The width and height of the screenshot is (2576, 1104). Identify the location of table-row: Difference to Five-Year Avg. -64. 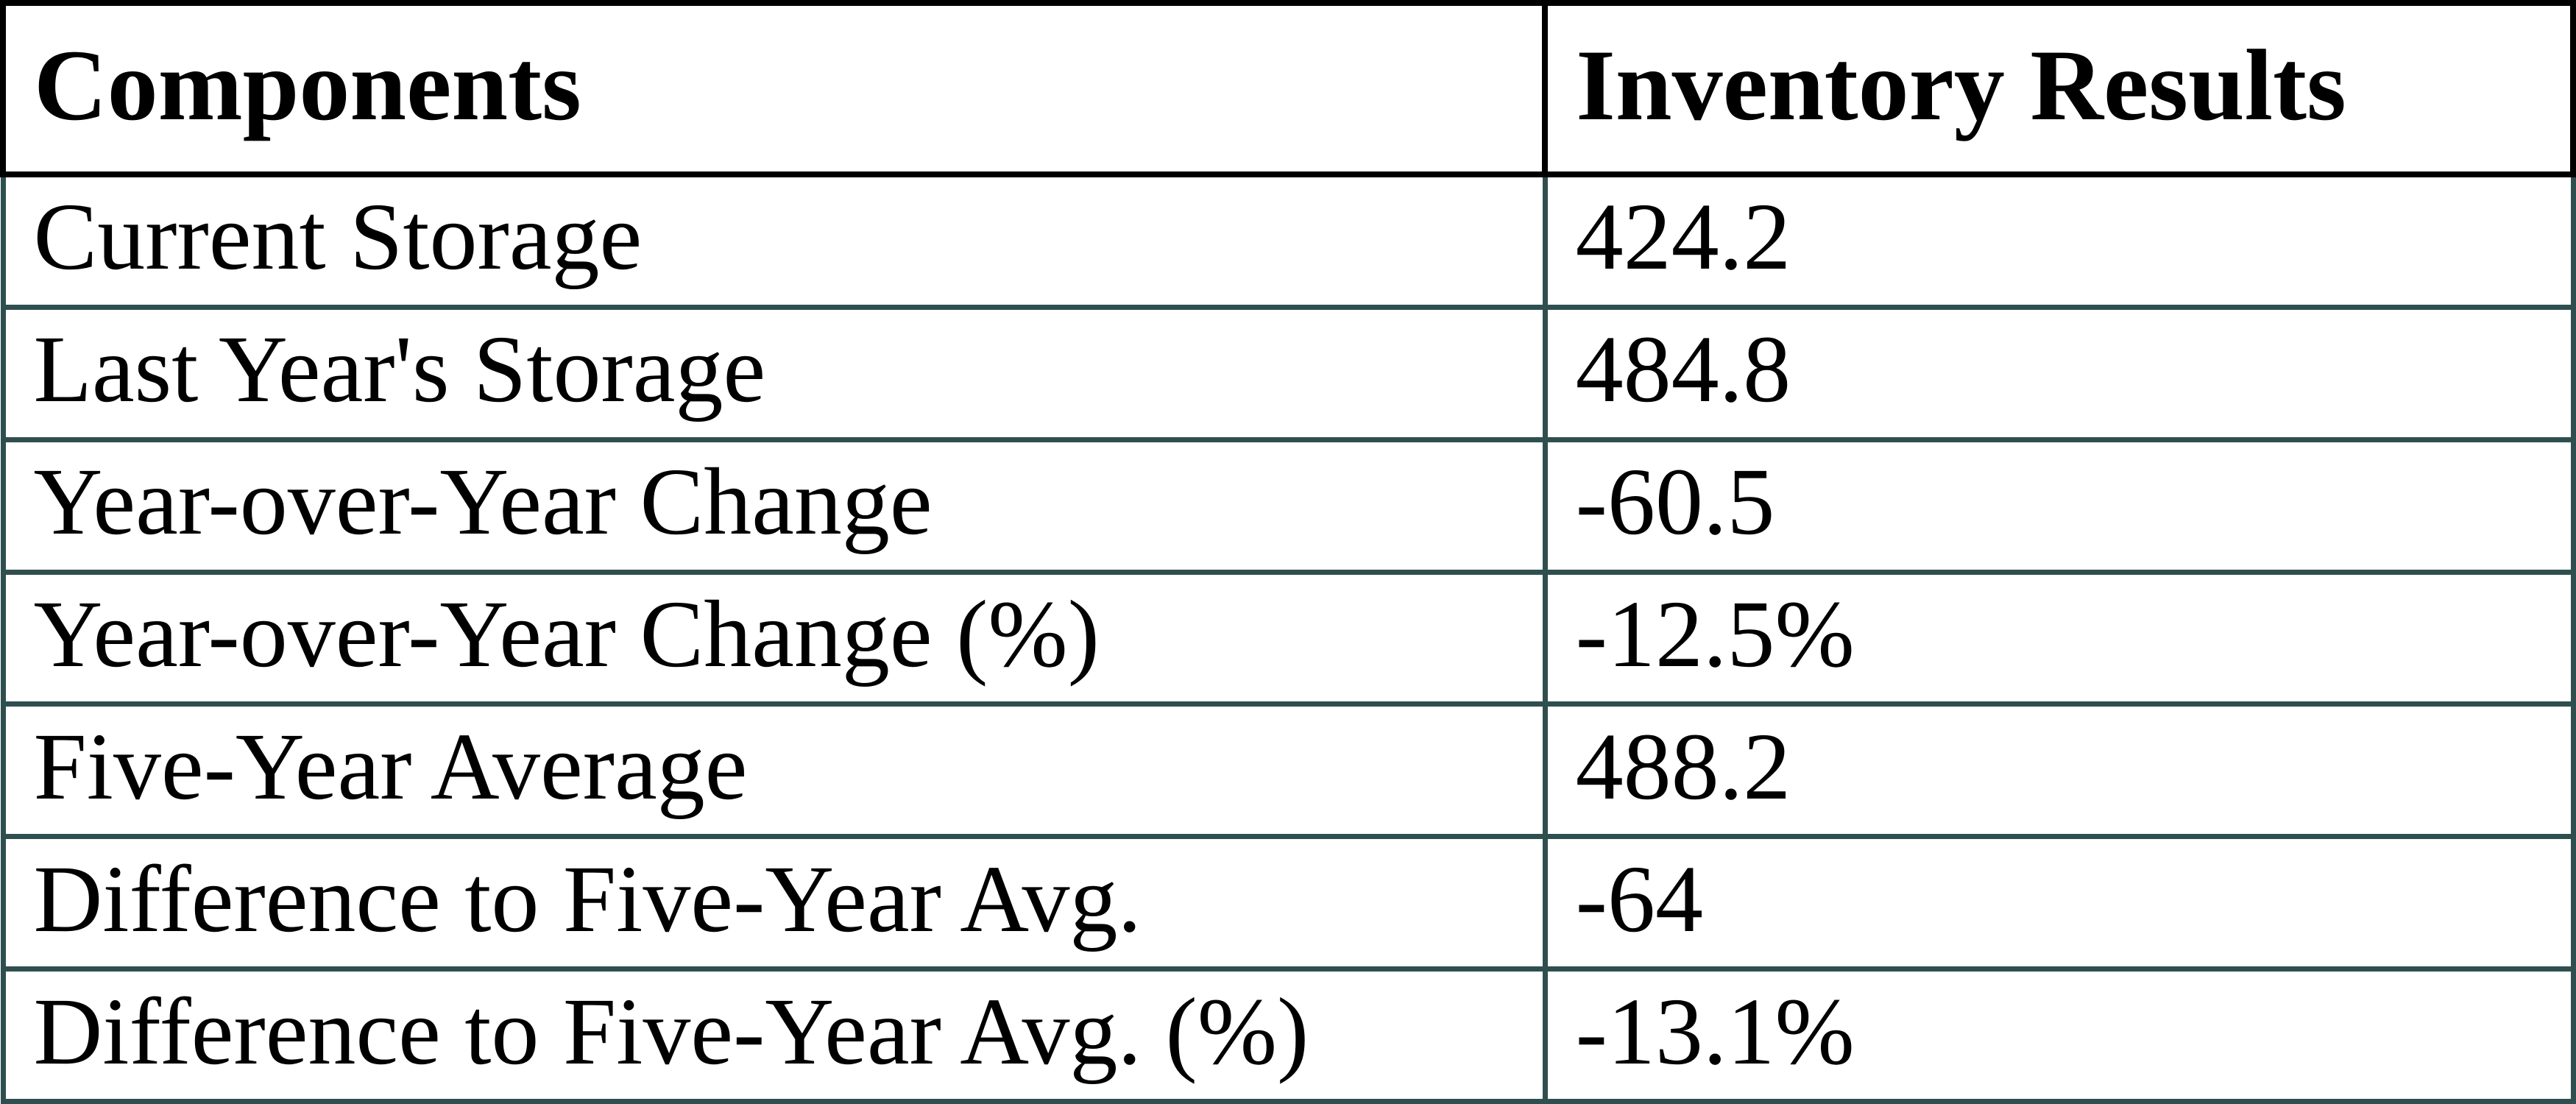
(1288, 903).